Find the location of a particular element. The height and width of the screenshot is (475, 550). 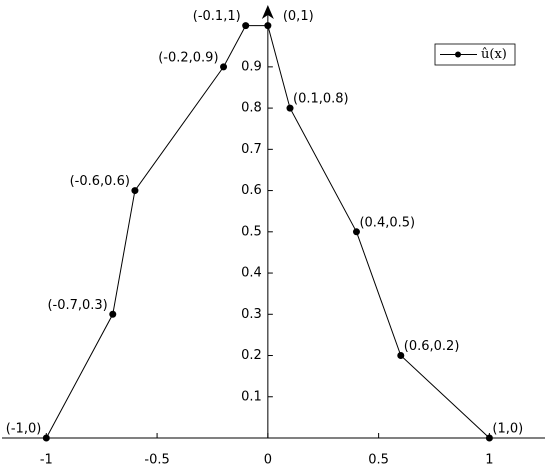

y-tick-label: 0.6 is located at coordinates (251, 190).